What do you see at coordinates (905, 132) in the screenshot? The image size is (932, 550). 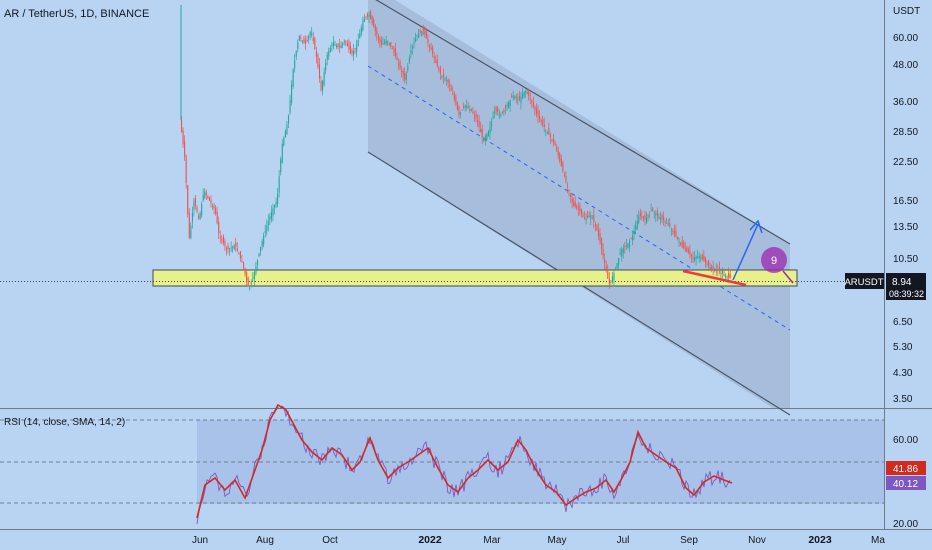 I see `price-scale-label: 28.50` at bounding box center [905, 132].